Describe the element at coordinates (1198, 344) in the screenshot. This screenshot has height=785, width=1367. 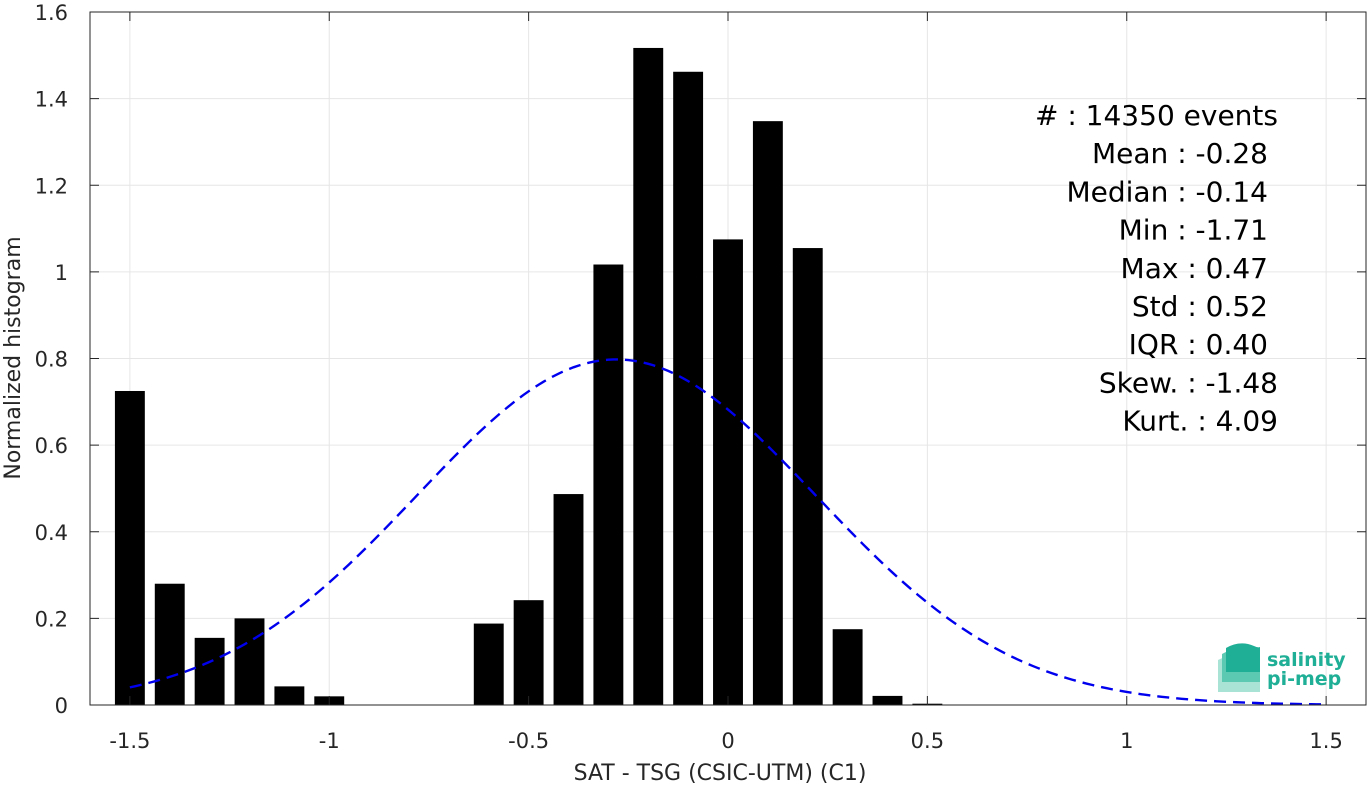
I see `stat-line: IQR : 0.40` at that location.